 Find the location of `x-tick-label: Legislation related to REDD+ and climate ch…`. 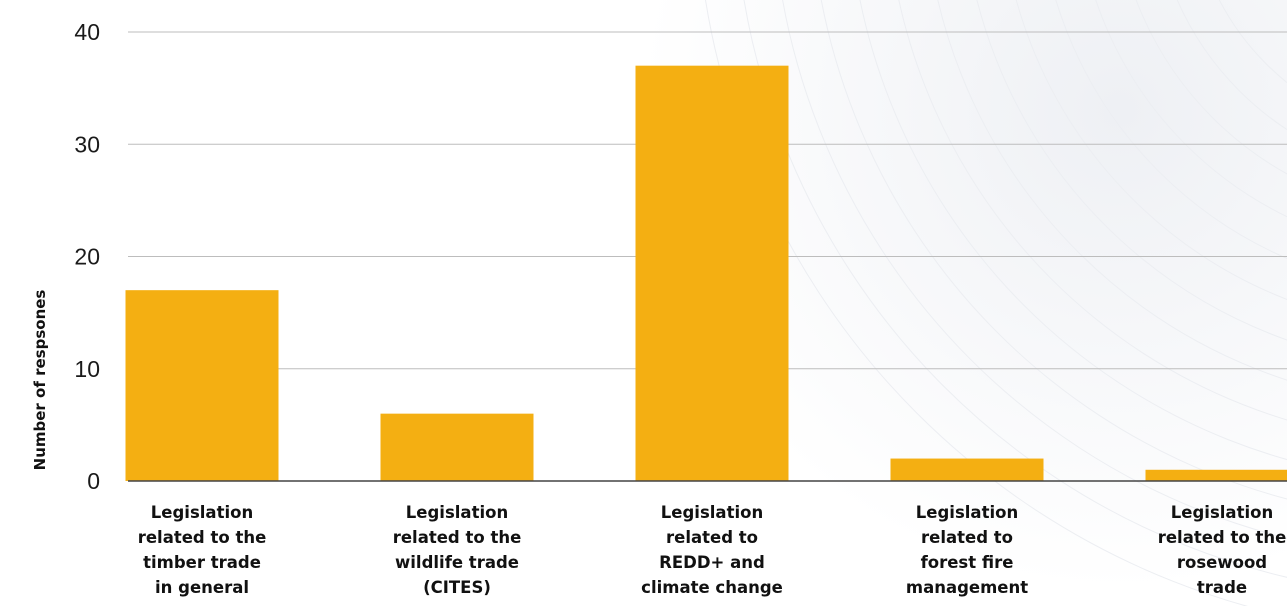

x-tick-label: Legislation related to REDD+ and climate ch… is located at coordinates (712, 550).